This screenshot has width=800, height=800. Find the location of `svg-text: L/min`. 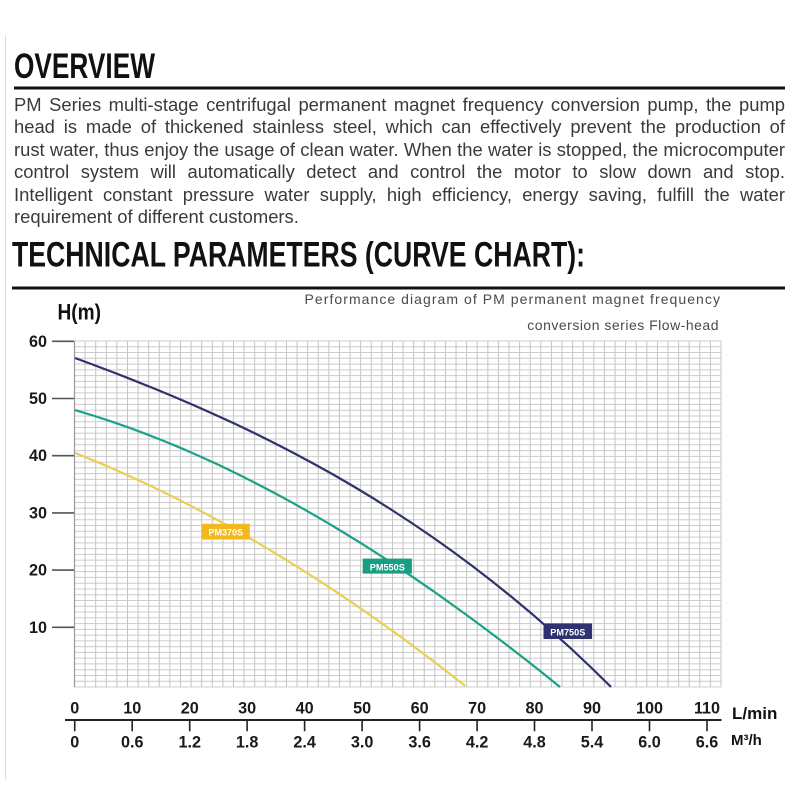

svg-text: L/min is located at coordinates (754, 713).